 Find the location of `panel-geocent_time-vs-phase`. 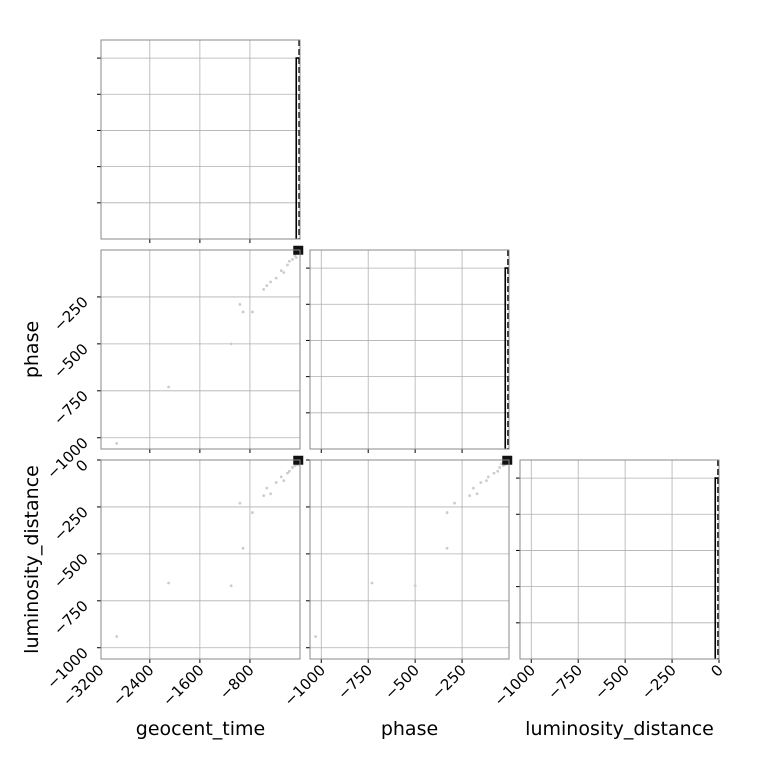

panel-geocent_time-vs-phase is located at coordinates (200, 349).